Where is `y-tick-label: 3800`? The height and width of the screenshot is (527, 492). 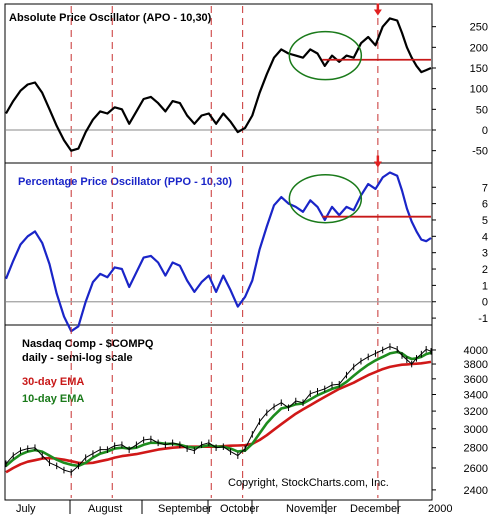 y-tick-label: 3800 is located at coordinates (476, 365).